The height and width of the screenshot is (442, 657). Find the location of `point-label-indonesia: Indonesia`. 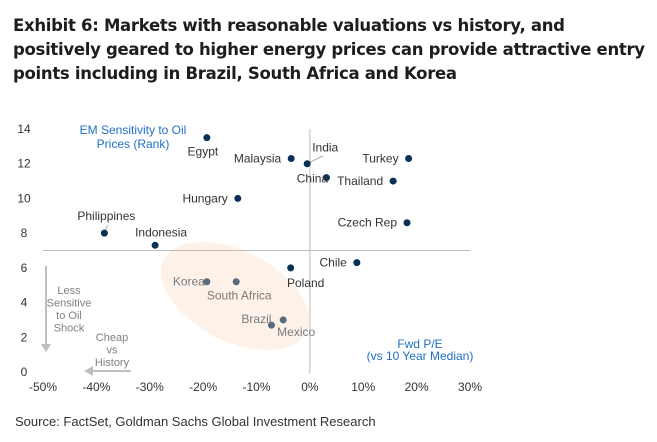

point-label-indonesia: Indonesia is located at coordinates (161, 232).